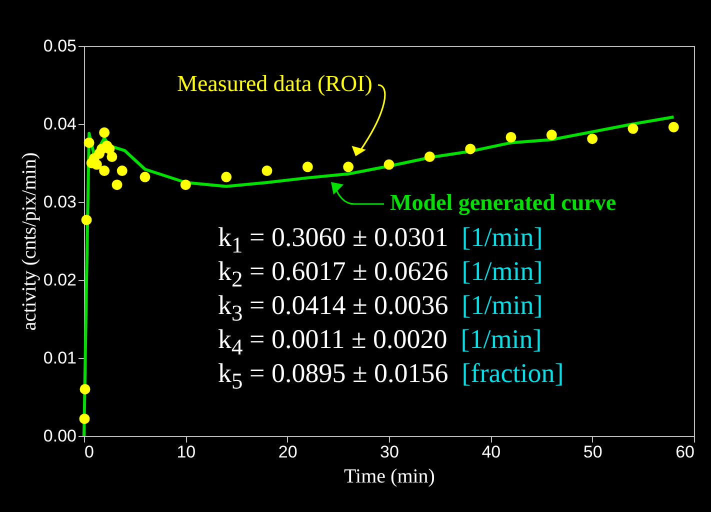  Describe the element at coordinates (288, 452) in the screenshot. I see `x-tick-label: 20` at that location.